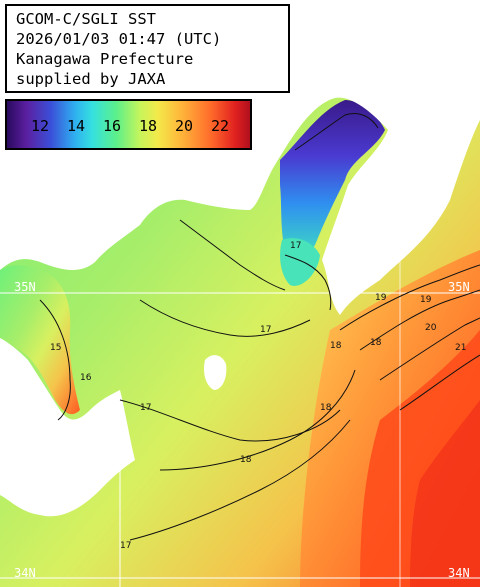  I want to click on contour-label: 20, so click(431, 328).